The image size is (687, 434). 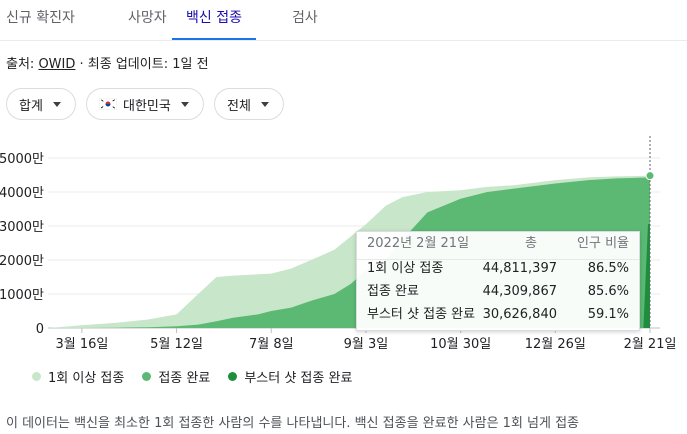 What do you see at coordinates (531, 243) in the screenshot?
I see `tooltip-col-total: 총` at bounding box center [531, 243].